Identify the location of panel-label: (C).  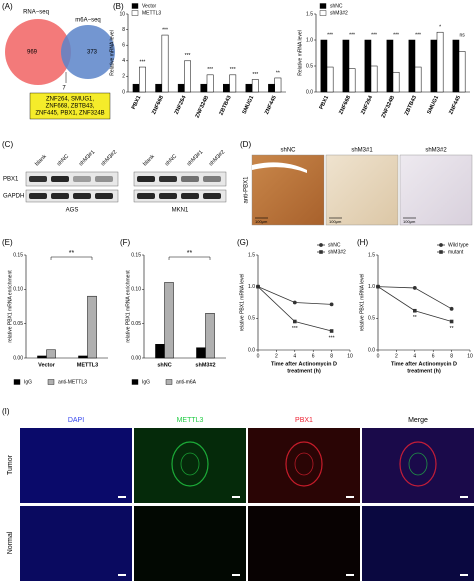
(7, 144).